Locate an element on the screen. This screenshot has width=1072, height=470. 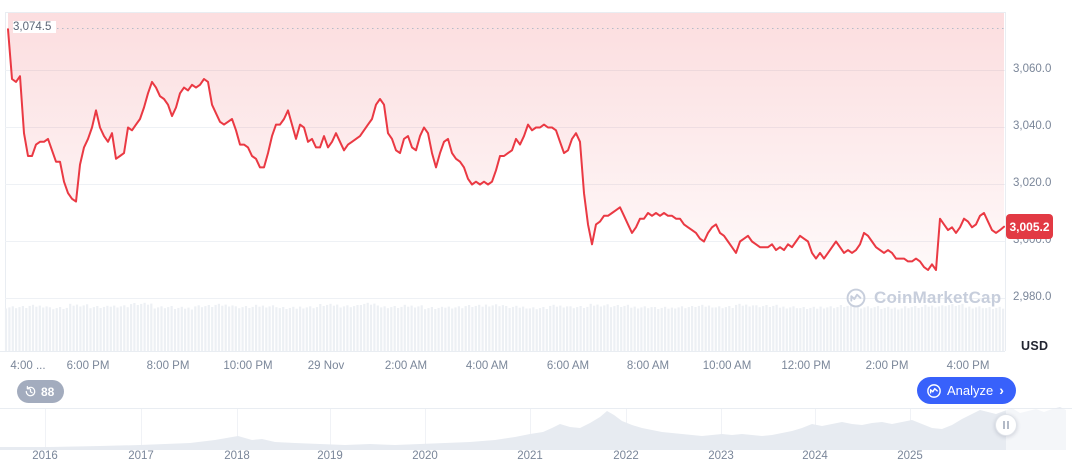
history-sparkline is located at coordinates (533, 428).